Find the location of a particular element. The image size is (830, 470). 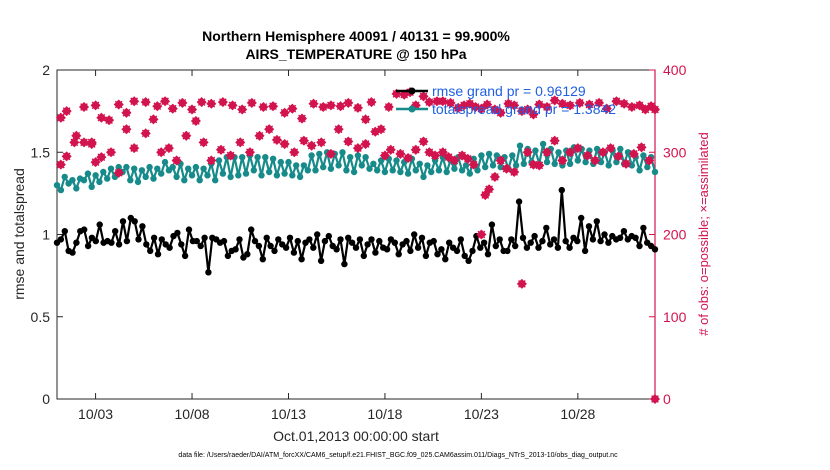

y2-axis-label: # of obs: o=possible; ×=assimilated is located at coordinates (703, 233).